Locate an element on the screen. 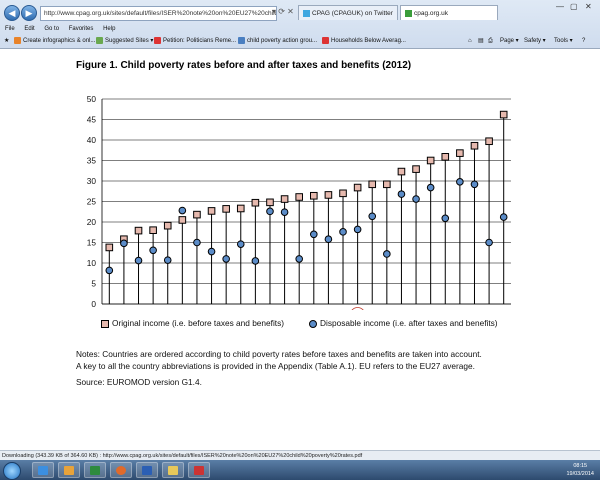 The image size is (600, 480). feeds-icon: ▤ is located at coordinates (481, 41).